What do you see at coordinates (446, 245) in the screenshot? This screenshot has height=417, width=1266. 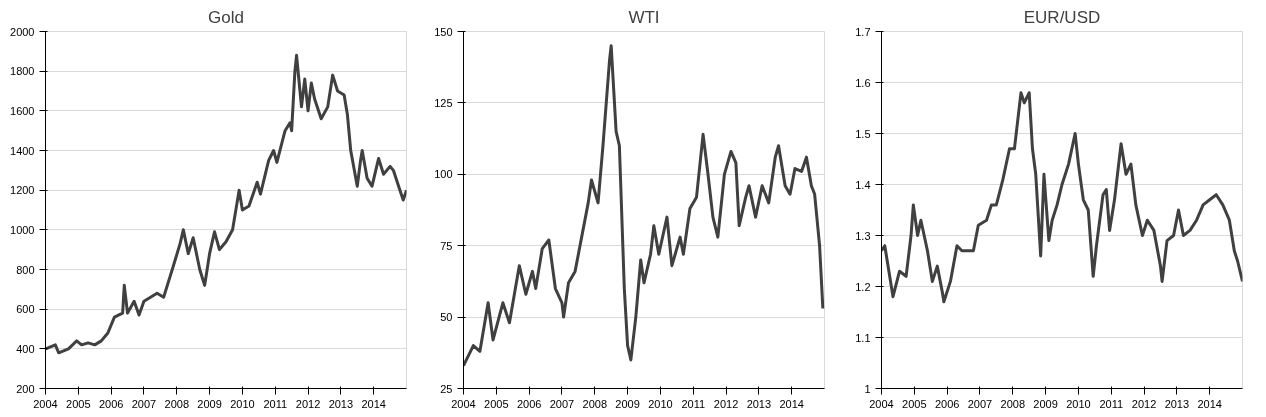 I see `y-tick-label: 75` at bounding box center [446, 245].